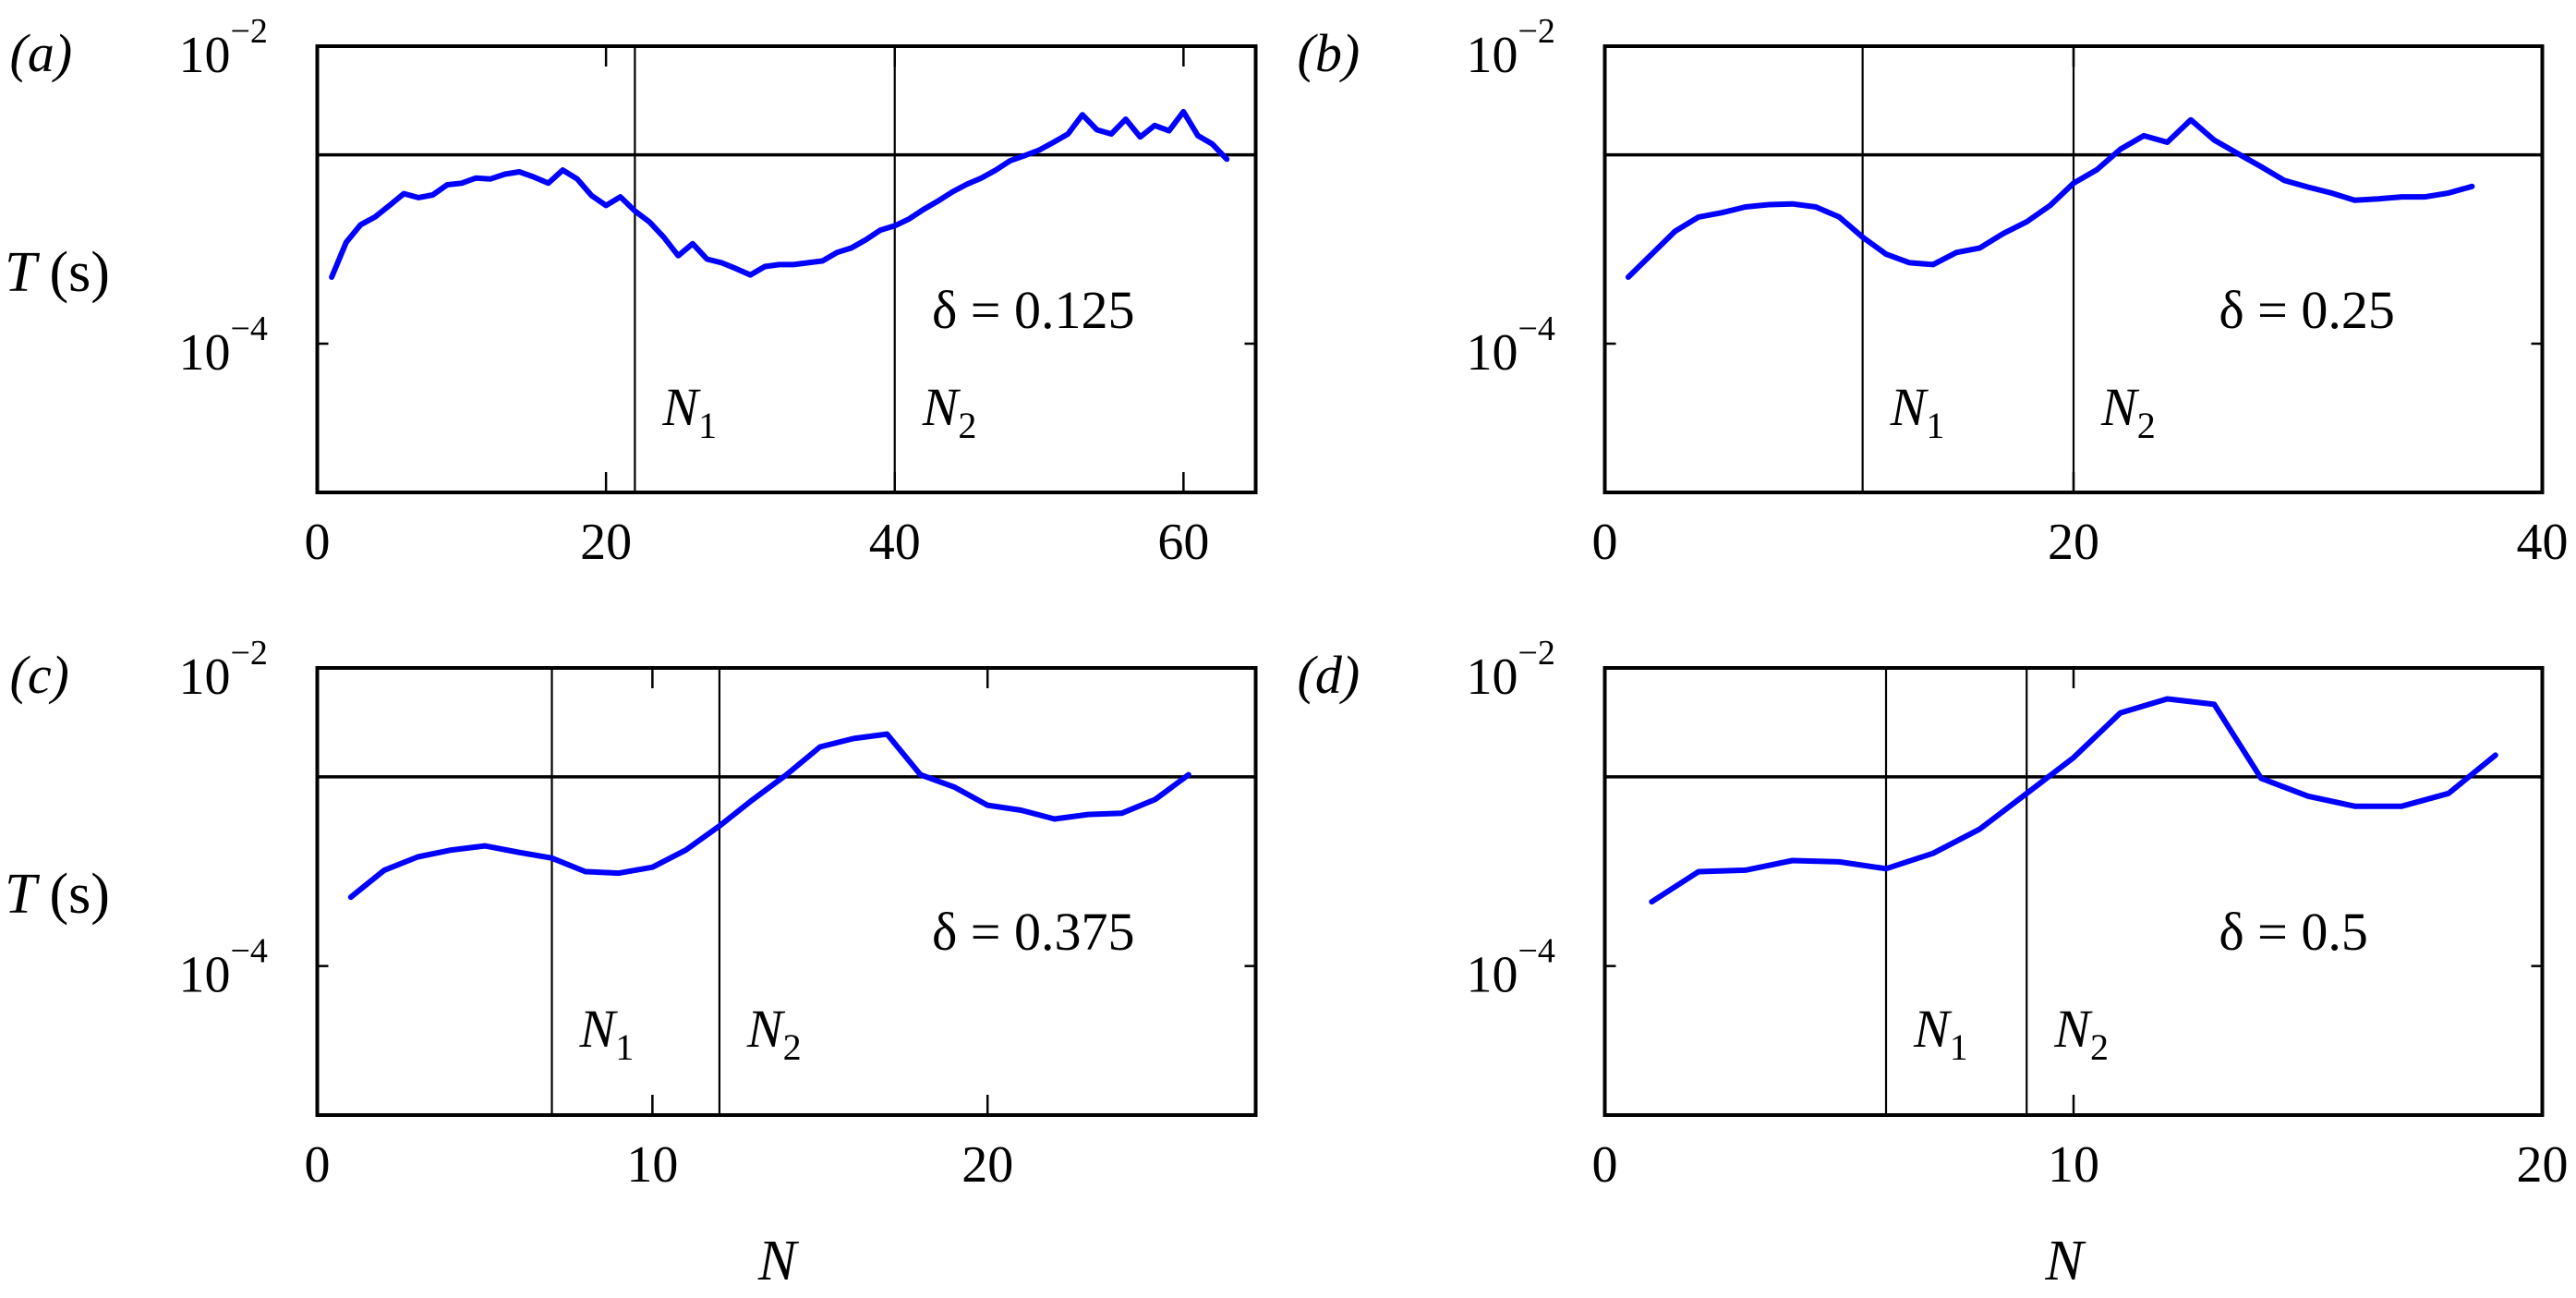  What do you see at coordinates (1329, 53) in the screenshot?
I see `panel-label: (b)` at bounding box center [1329, 53].